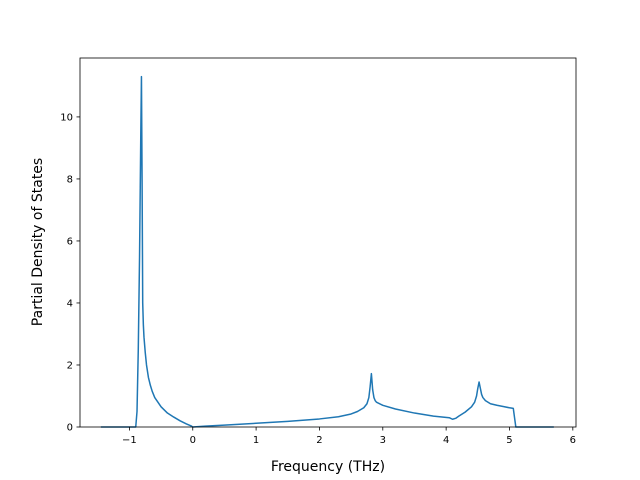  What do you see at coordinates (70, 179) in the screenshot?
I see `y-tick-label: 8` at bounding box center [70, 179].